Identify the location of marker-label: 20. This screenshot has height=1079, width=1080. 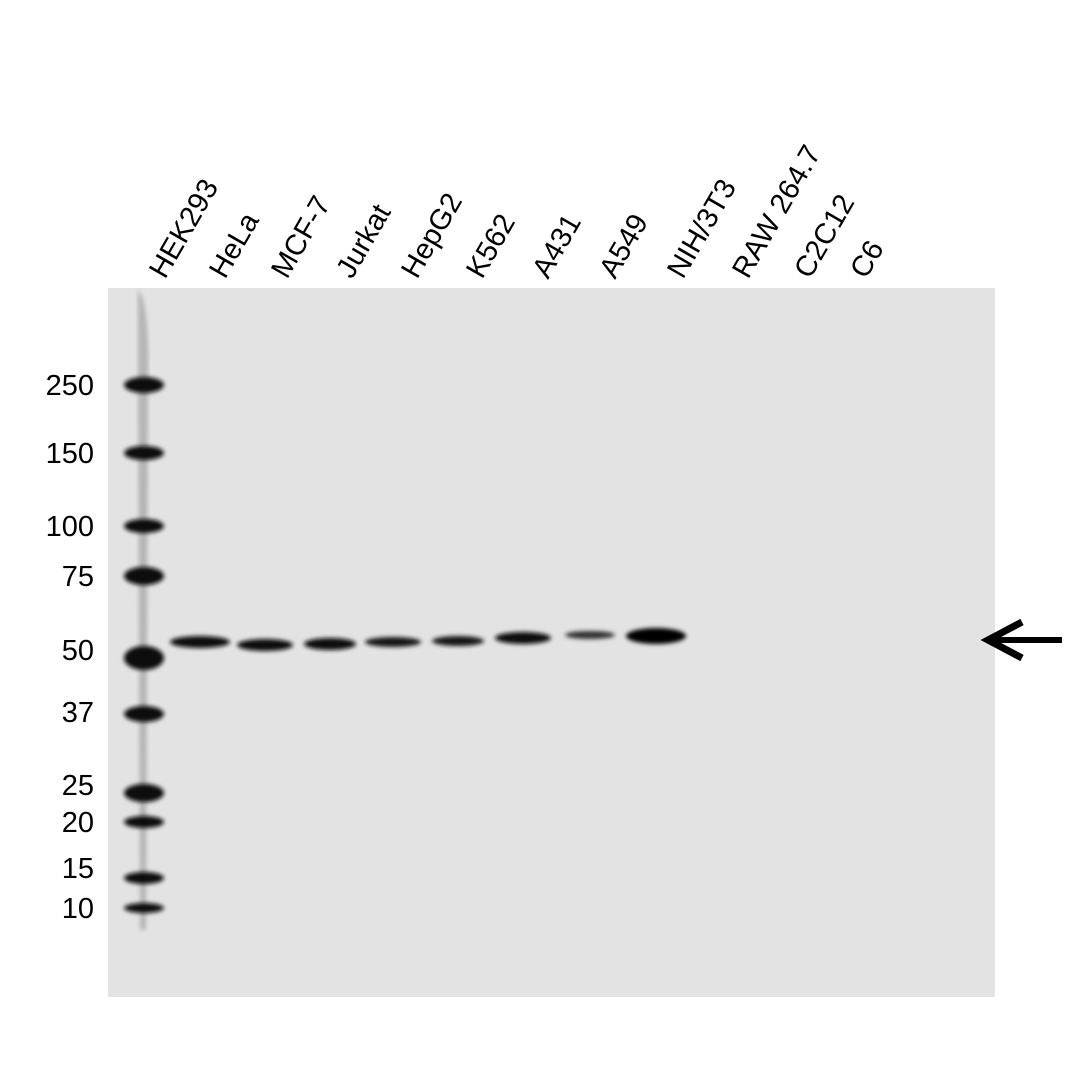
(78, 823).